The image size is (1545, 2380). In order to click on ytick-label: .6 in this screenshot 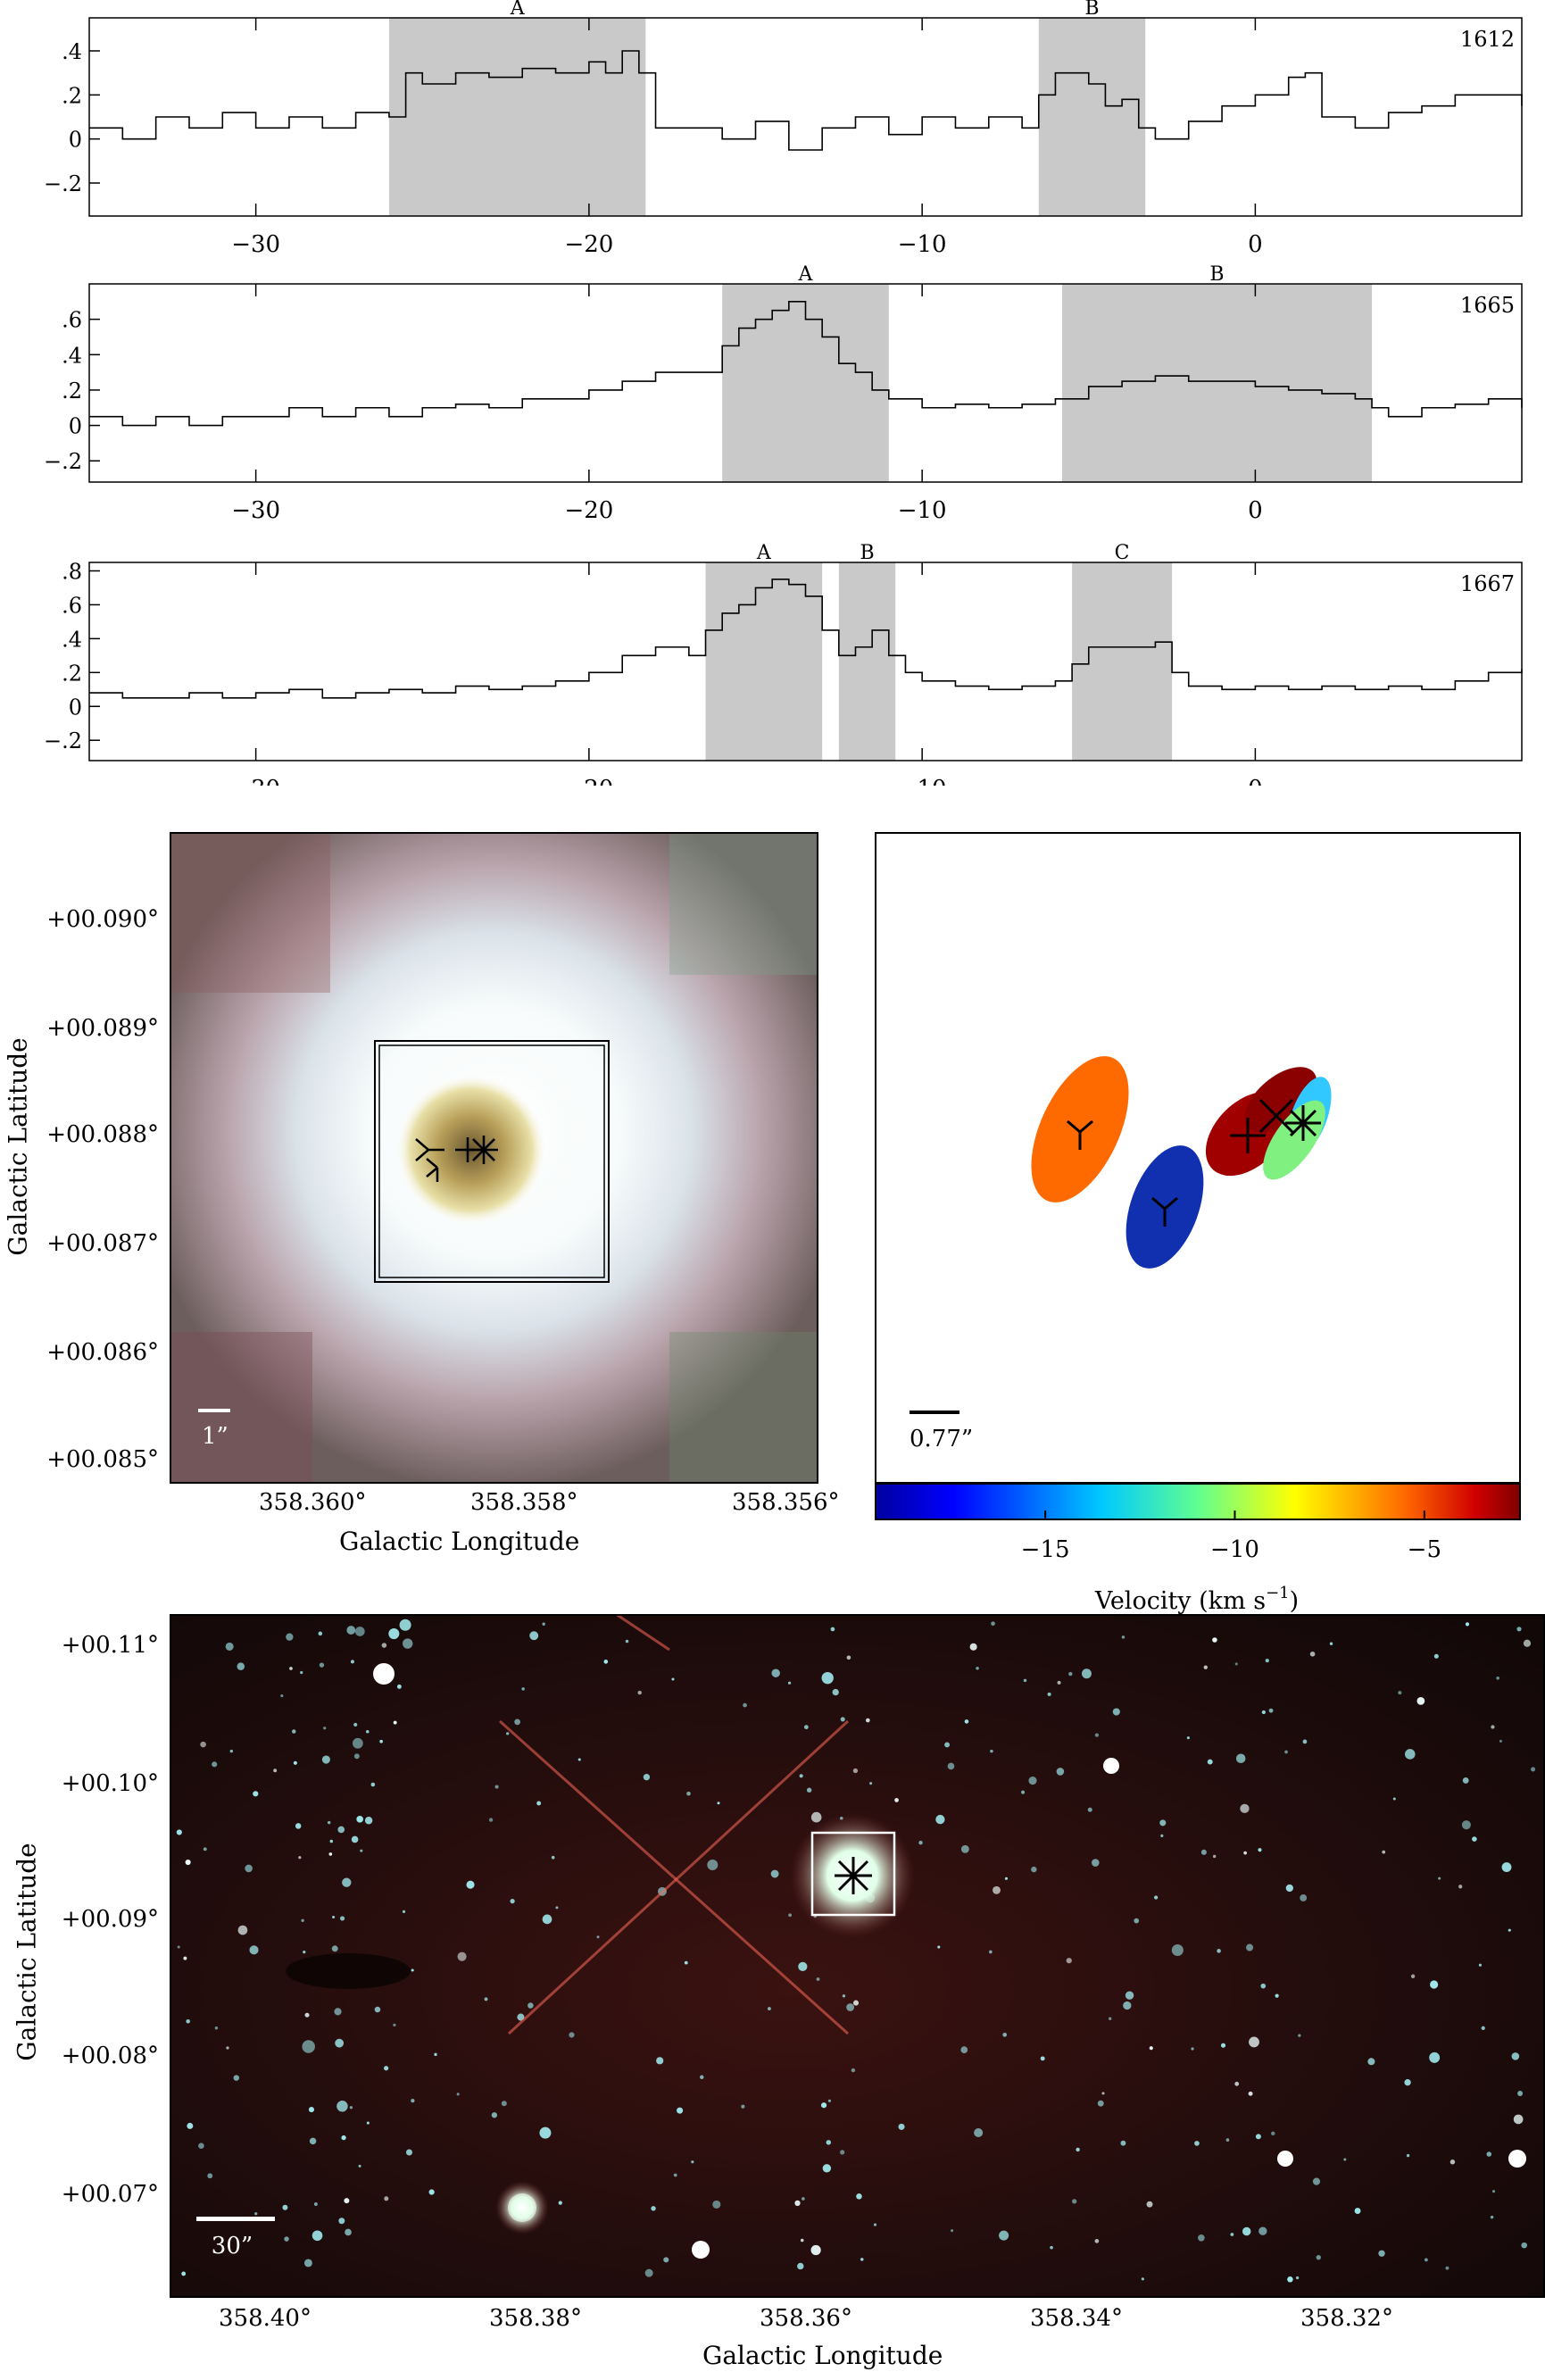, I will do `click(72, 320)`.